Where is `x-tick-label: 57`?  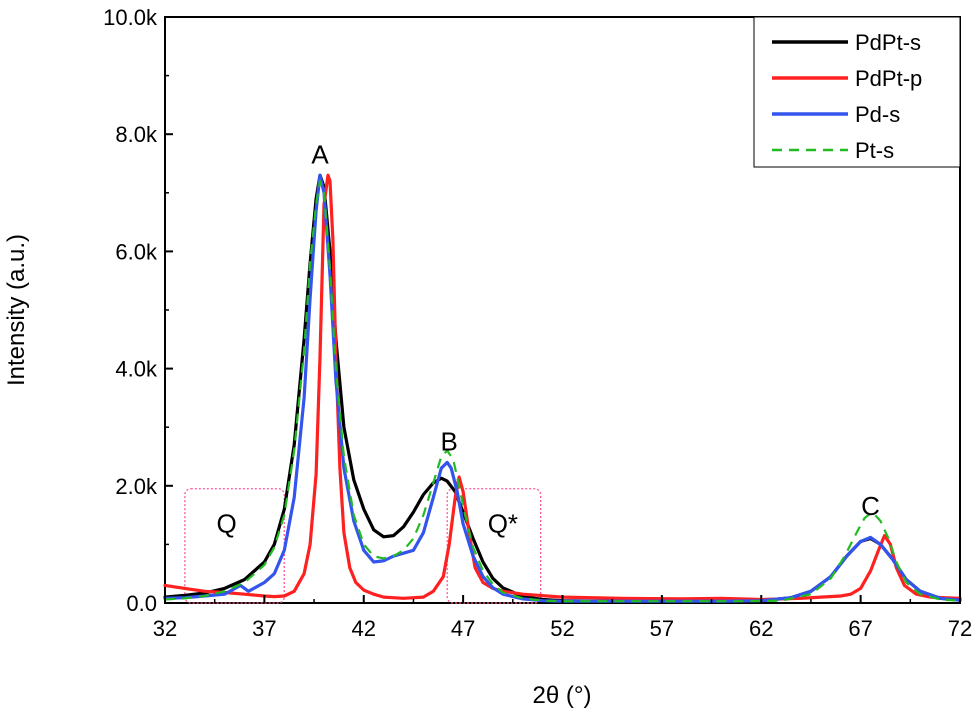 x-tick-label: 57 is located at coordinates (662, 628).